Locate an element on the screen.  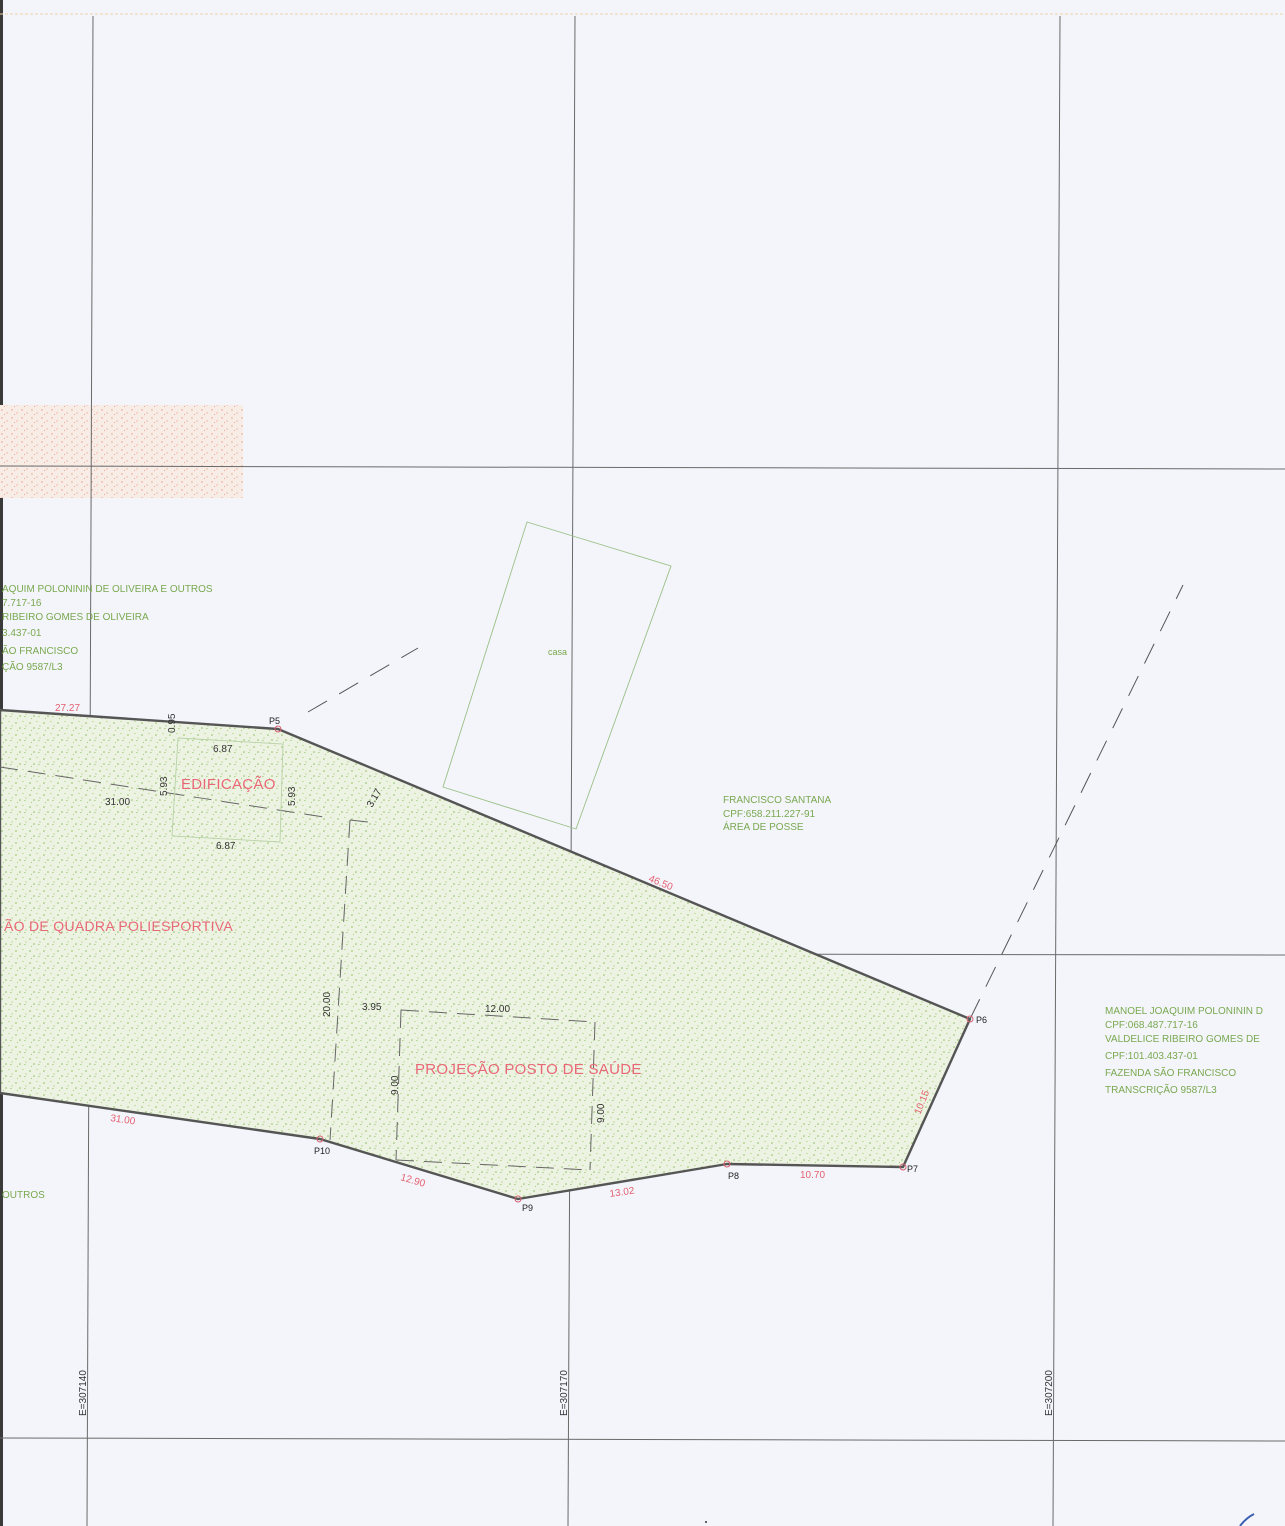
svg-text:AQUIM POLONININ DE OLIVEIRA E: AQUIM POLONININ DE OLIVEIRA E OUTROS is located at coordinates (107, 589).